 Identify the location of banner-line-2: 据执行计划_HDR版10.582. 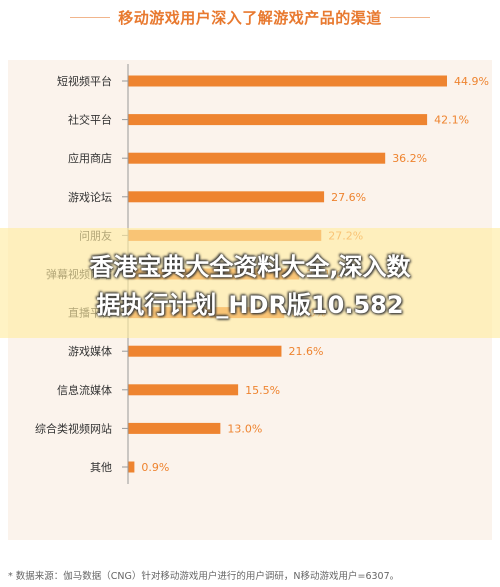
(250, 305).